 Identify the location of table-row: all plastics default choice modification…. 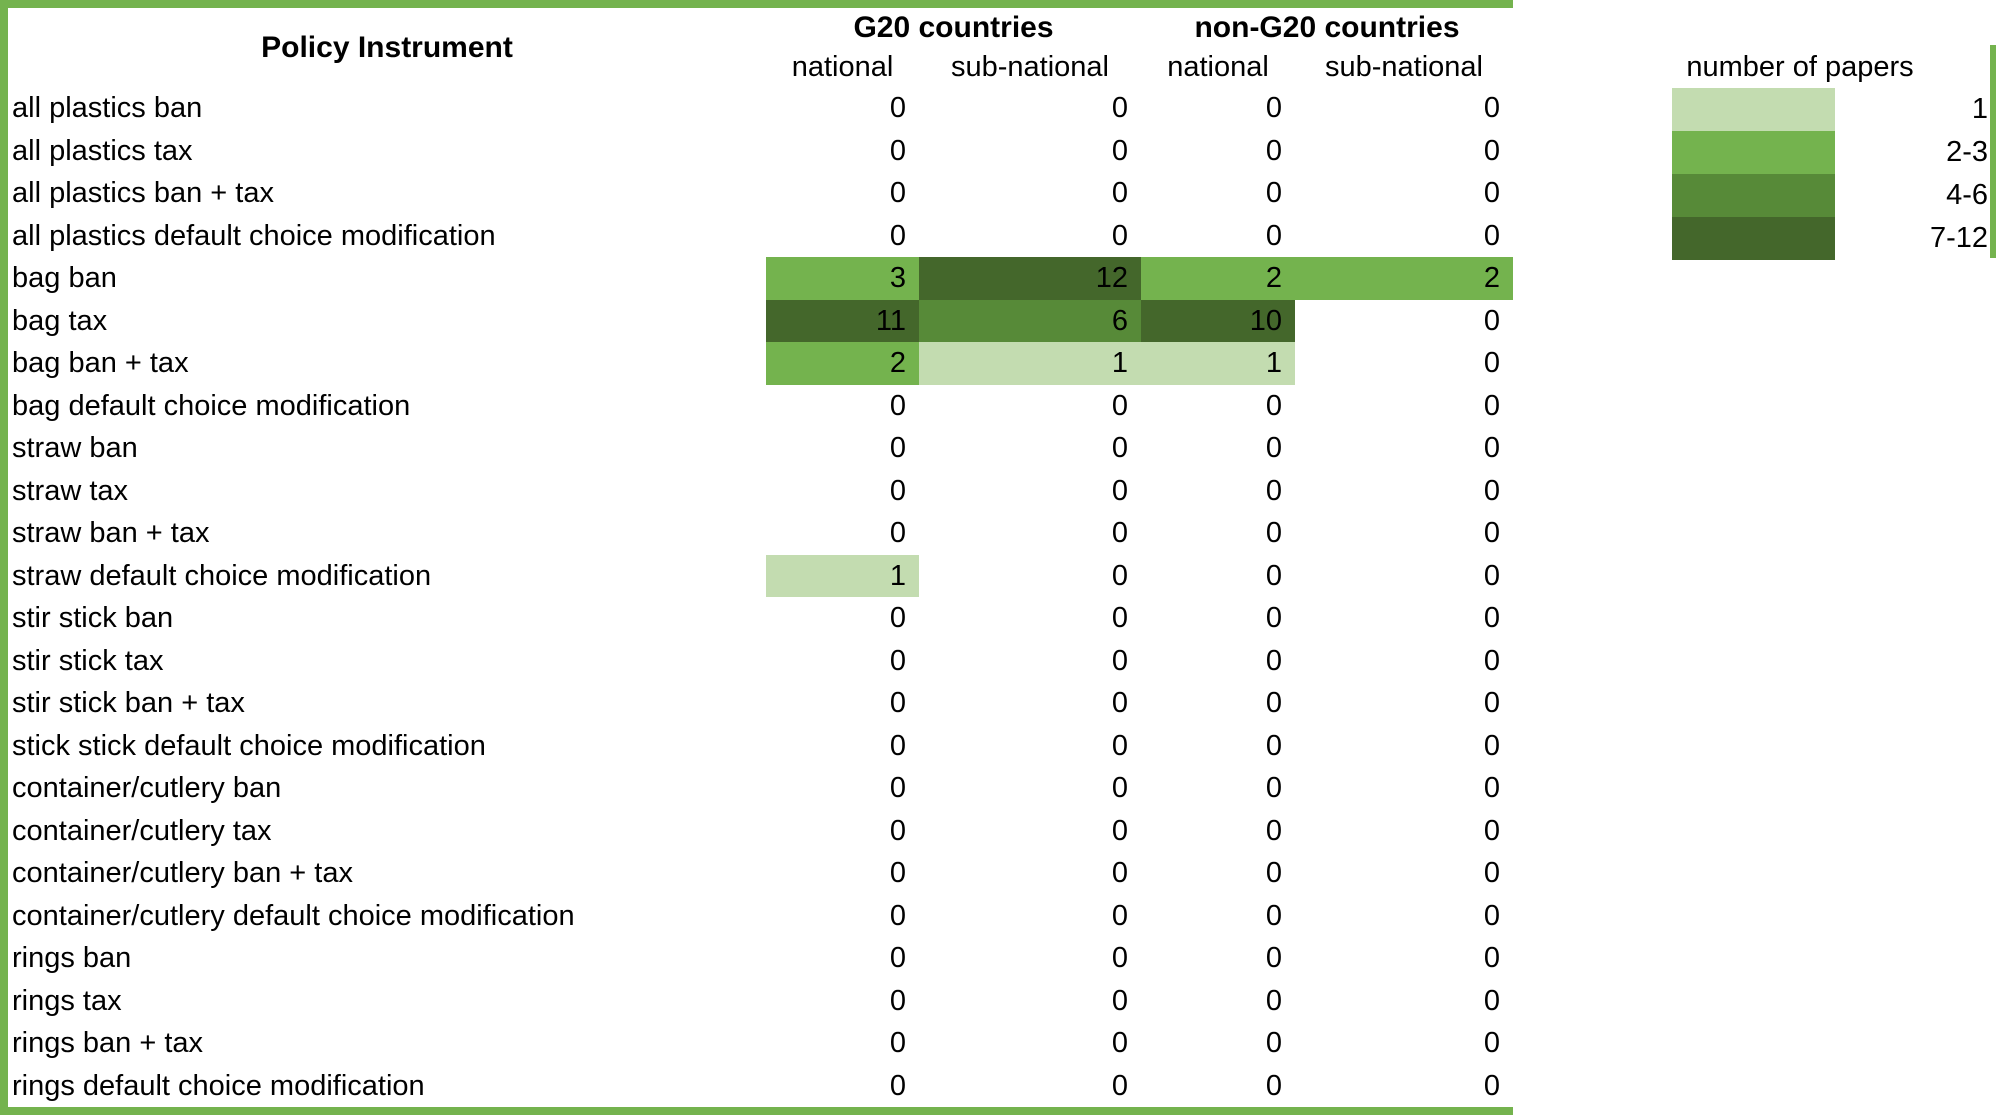
(760, 236).